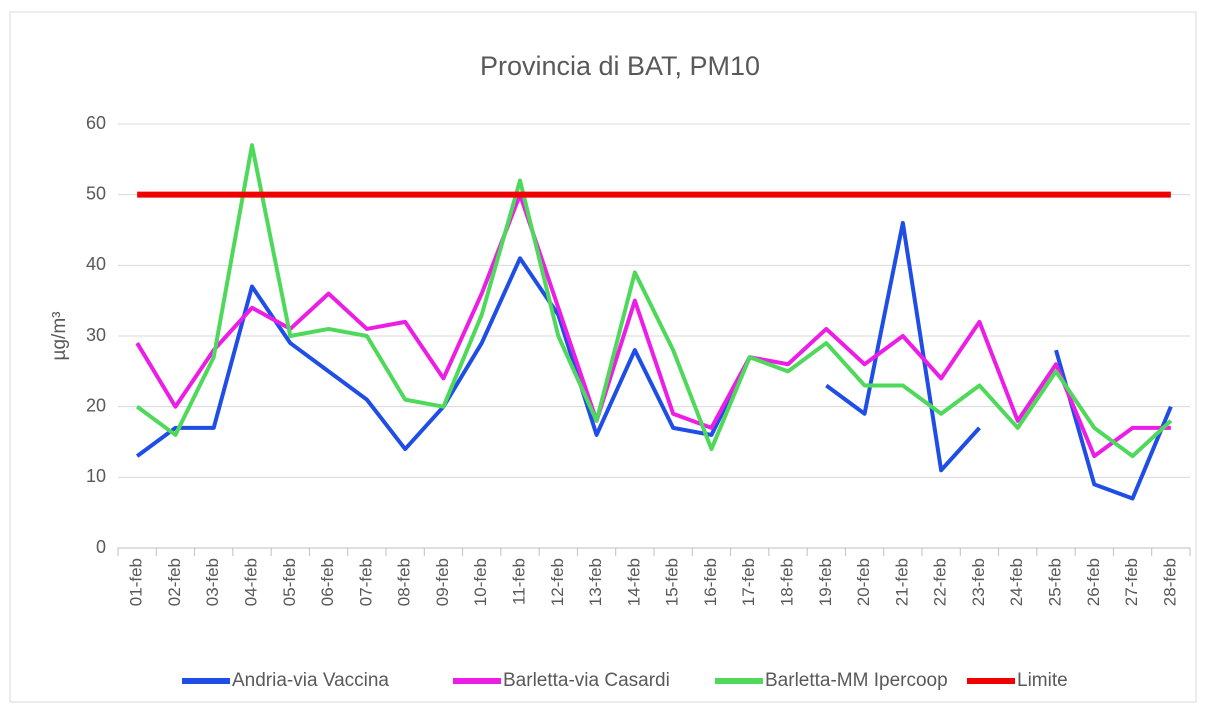 The width and height of the screenshot is (1208, 718). Describe the element at coordinates (1016, 582) in the screenshot. I see `x-tick-label: 24-feb` at that location.